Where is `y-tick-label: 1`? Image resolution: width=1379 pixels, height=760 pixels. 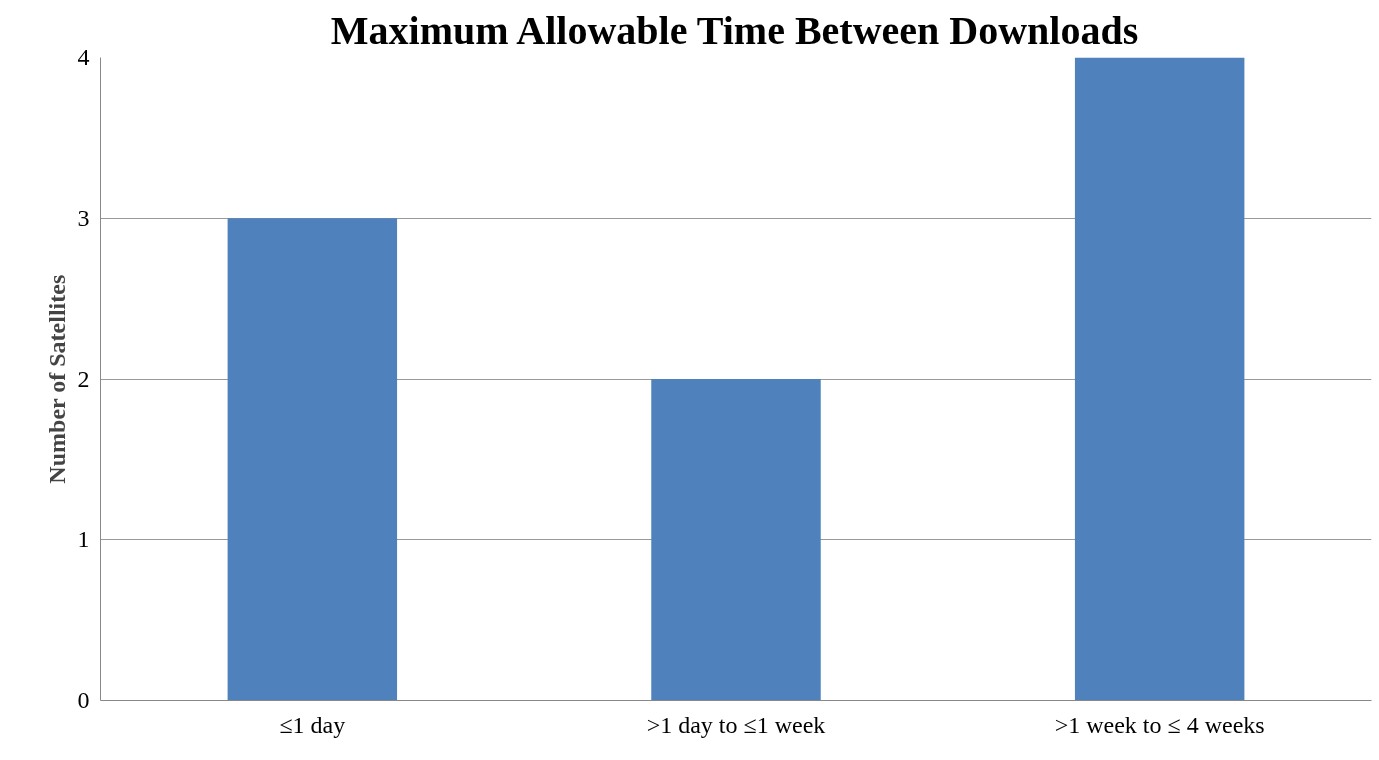 y-tick-label: 1 is located at coordinates (83, 539).